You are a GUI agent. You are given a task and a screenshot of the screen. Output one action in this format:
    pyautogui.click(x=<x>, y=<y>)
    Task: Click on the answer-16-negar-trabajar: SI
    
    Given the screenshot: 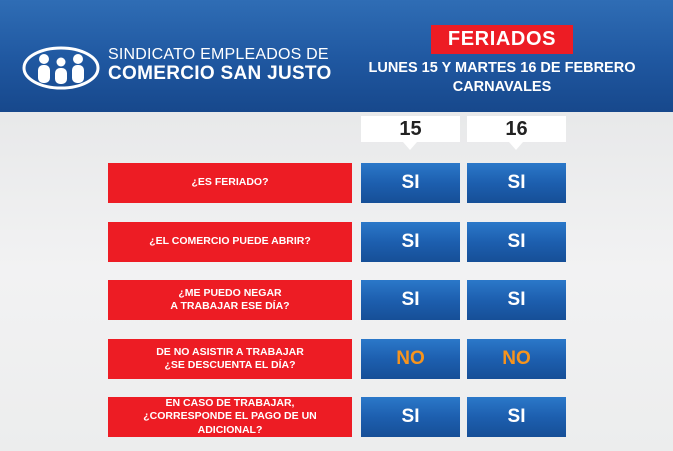 What is the action you would take?
    pyautogui.click(x=516, y=300)
    